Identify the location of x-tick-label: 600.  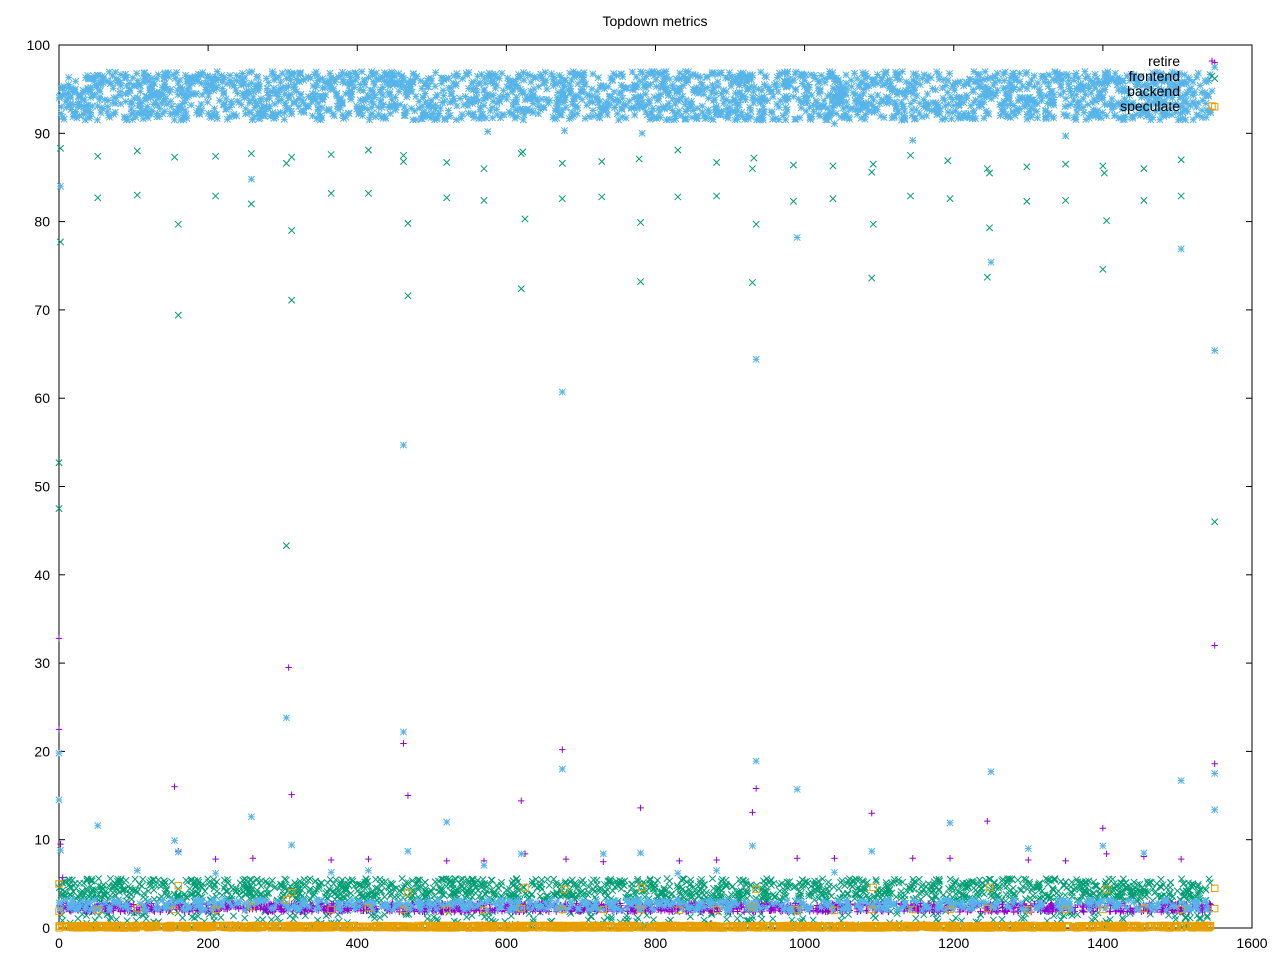
(507, 943).